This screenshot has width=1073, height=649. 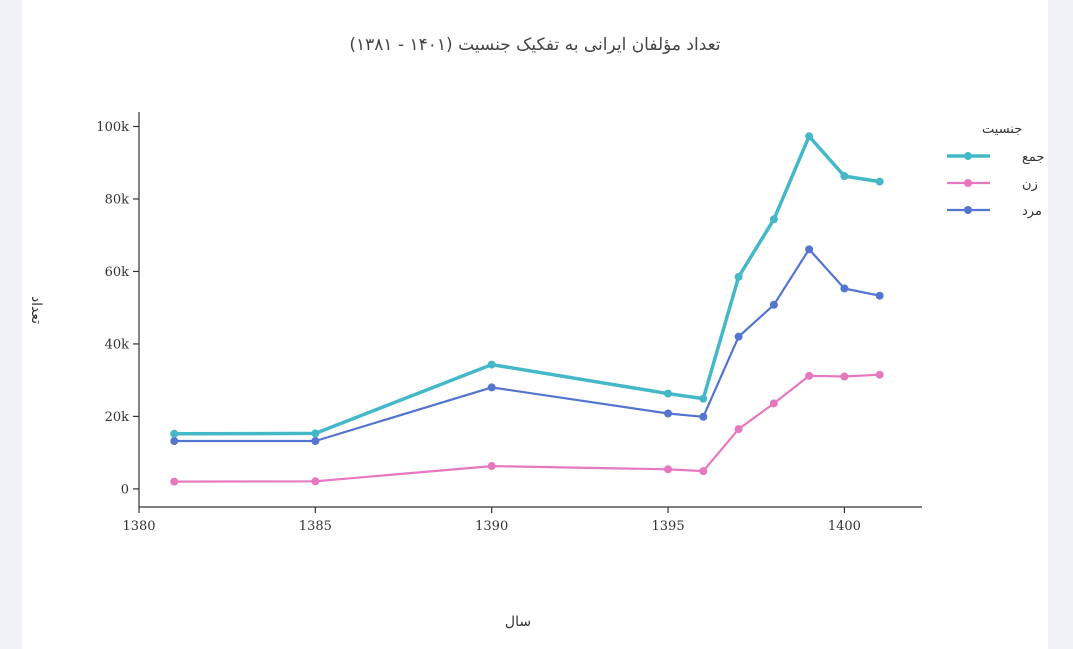 What do you see at coordinates (315, 526) in the screenshot?
I see `x-tick-label: 1385` at bounding box center [315, 526].